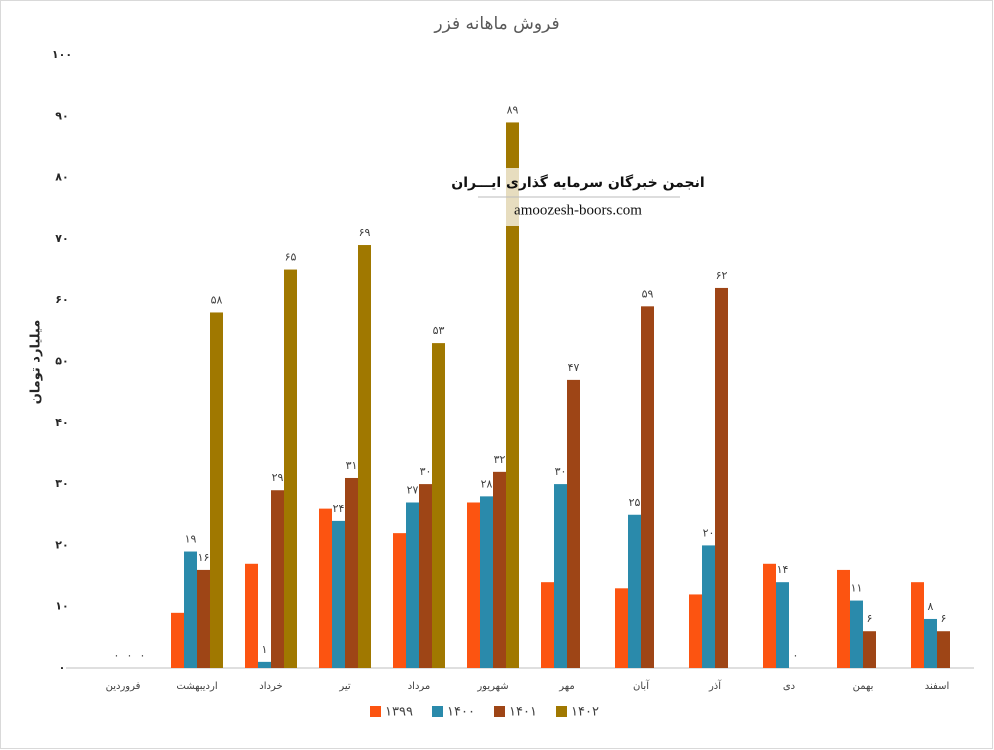 The width and height of the screenshot is (994, 750). What do you see at coordinates (413, 489) in the screenshot?
I see `value-label: ۲۷` at bounding box center [413, 489].